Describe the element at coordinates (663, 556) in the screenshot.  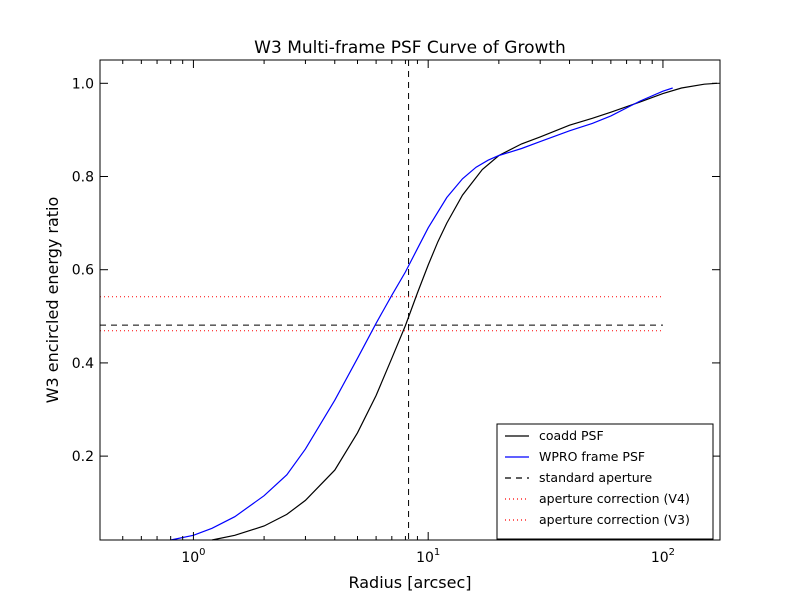
I see `x-tick-label: 10²` at that location.